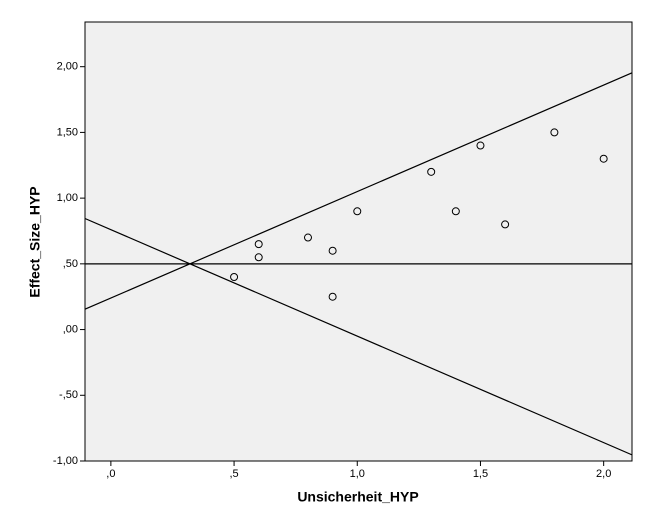 This screenshot has height=526, width=665. What do you see at coordinates (603, 474) in the screenshot?
I see `x-tick-label: 2,0` at bounding box center [603, 474].